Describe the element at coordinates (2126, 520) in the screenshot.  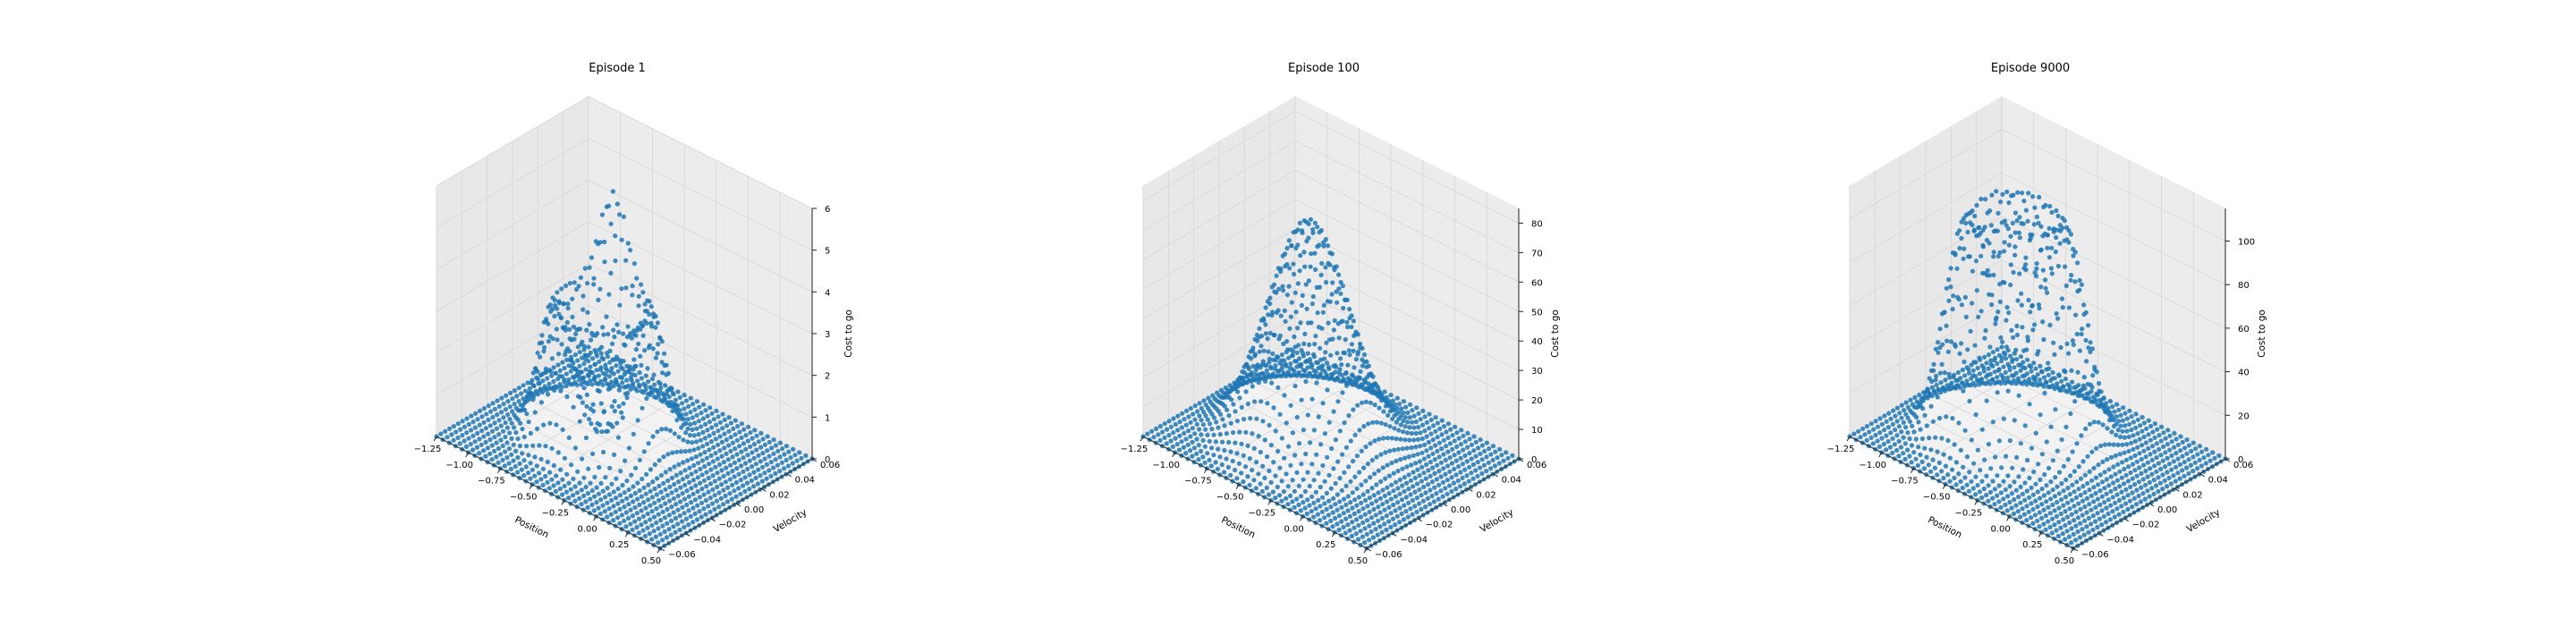
I see `y-tick-mark` at that location.